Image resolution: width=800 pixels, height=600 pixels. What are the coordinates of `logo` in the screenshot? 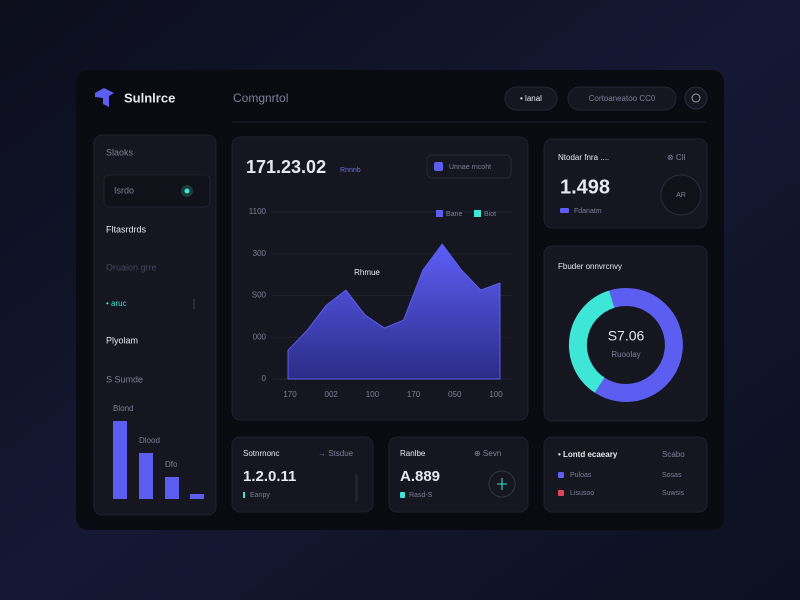 It's located at (104, 97).